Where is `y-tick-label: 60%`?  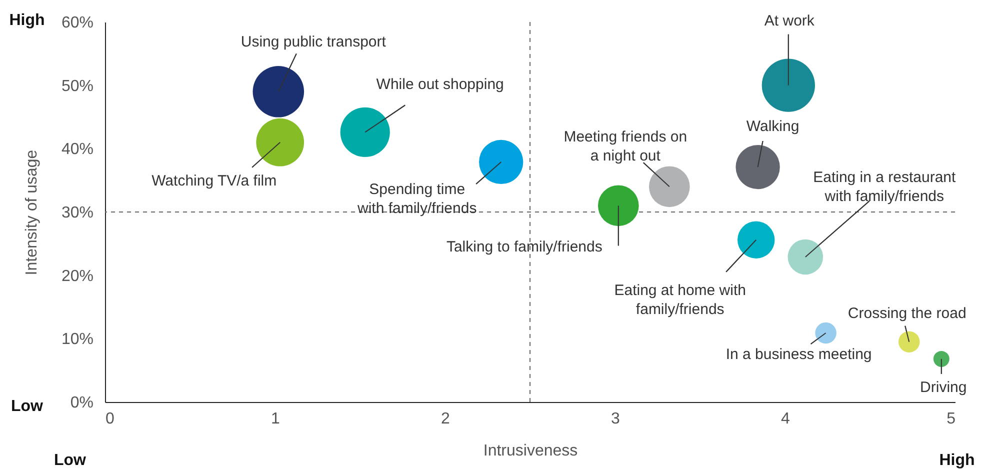
y-tick-label: 60% is located at coordinates (77, 23).